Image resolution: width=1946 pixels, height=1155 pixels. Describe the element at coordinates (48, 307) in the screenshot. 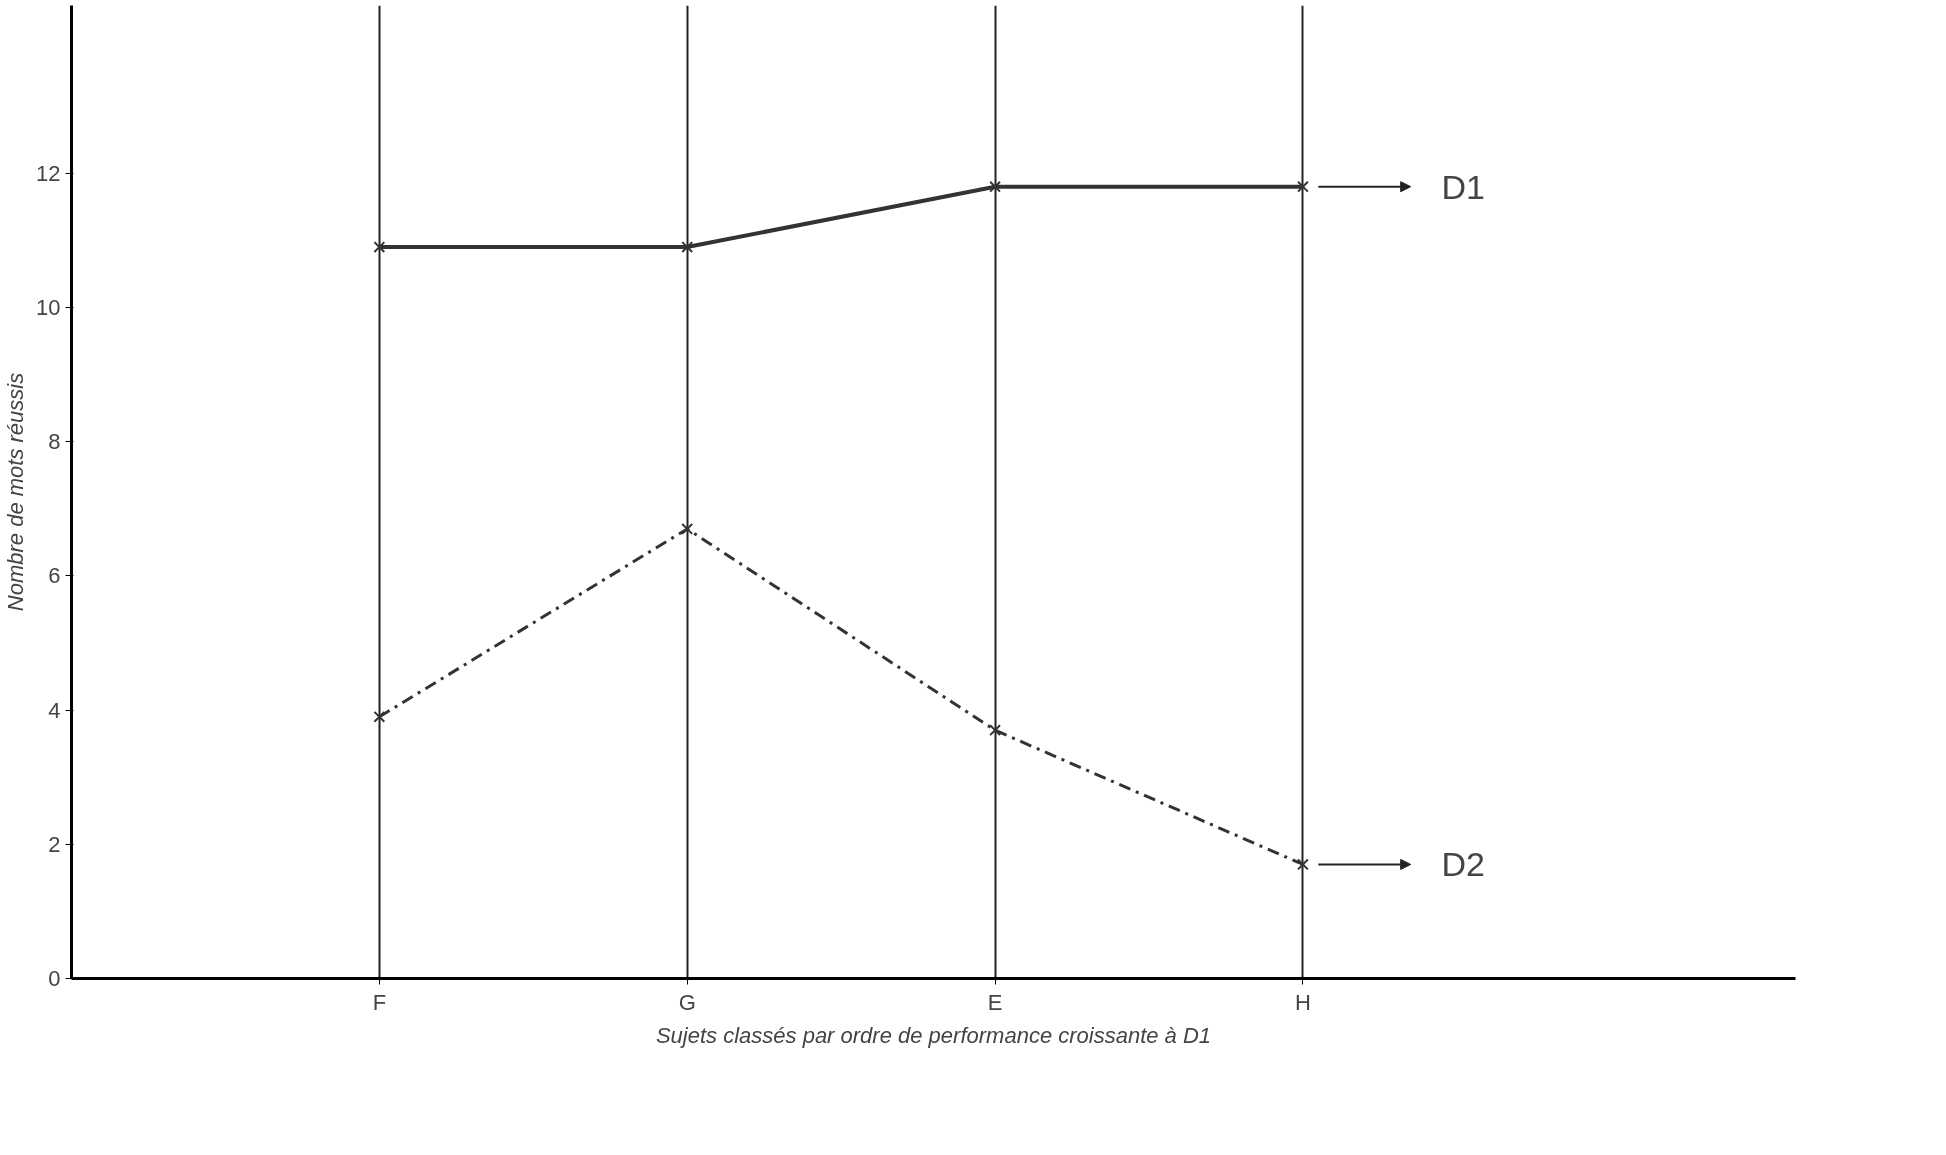

I see `y-tick-label: 10` at that location.